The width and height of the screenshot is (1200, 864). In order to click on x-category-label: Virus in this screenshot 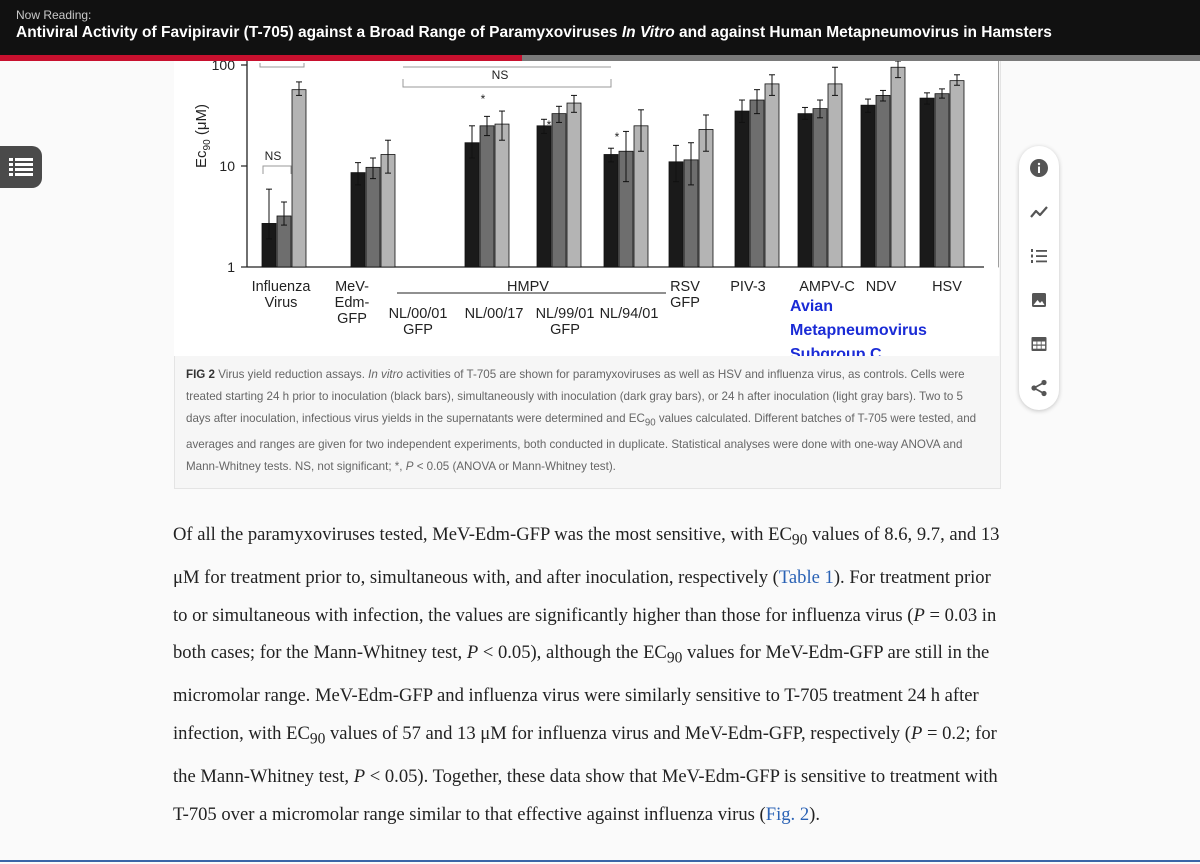, I will do `click(281, 303)`.